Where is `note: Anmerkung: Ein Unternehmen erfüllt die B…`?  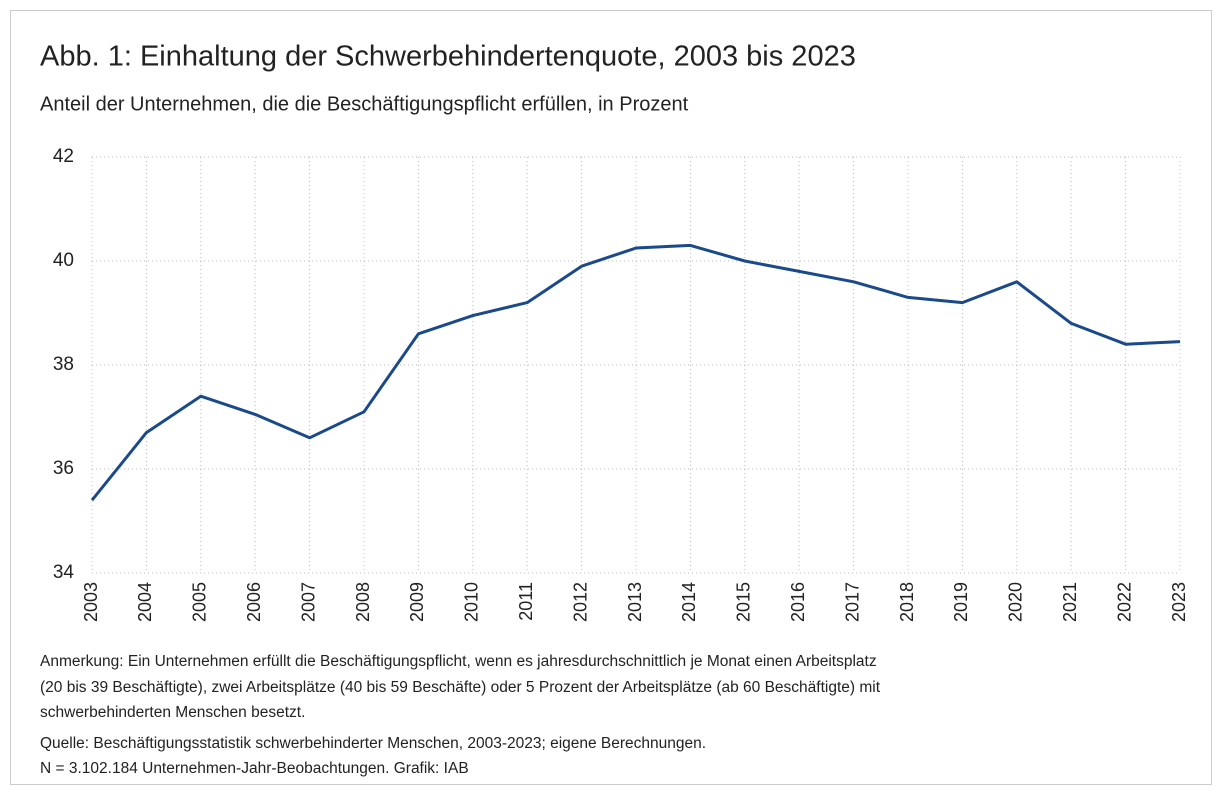 note: Anmerkung: Ein Unternehmen erfüllt die B… is located at coordinates (458, 661).